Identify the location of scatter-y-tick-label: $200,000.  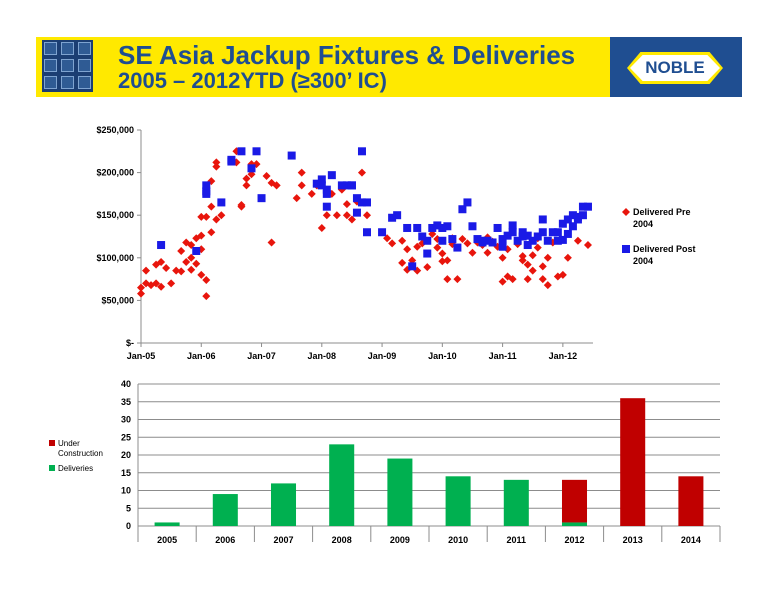
(115, 173).